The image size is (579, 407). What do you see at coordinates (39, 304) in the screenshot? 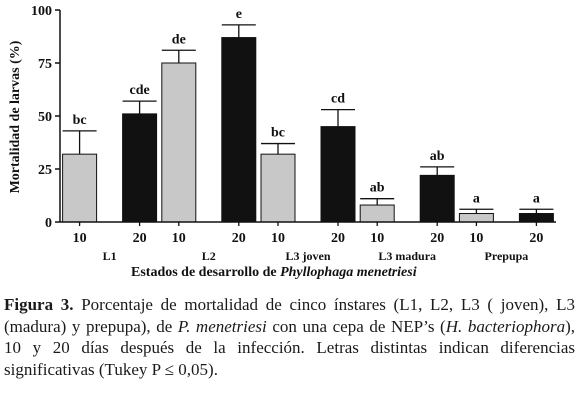
I see `caption-label: Figura 3.` at bounding box center [39, 304].